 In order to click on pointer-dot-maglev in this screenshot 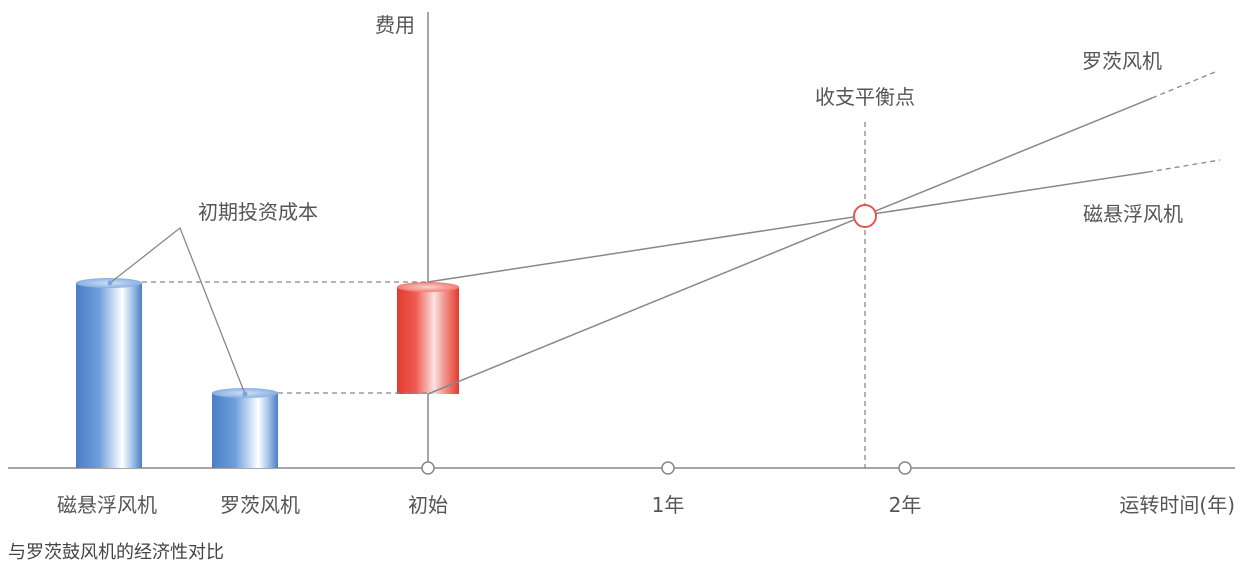, I will do `click(110, 283)`.